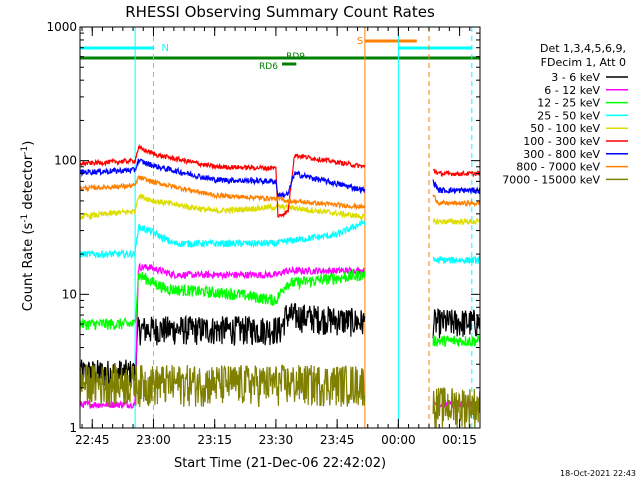 The width and height of the screenshot is (640, 480). What do you see at coordinates (268, 67) in the screenshot?
I see `rd-label: RD6` at bounding box center [268, 67].